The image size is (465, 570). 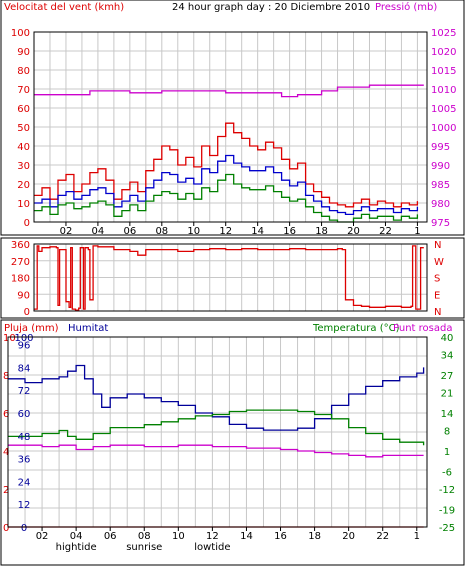 I want to click on rain-tick-label: 2, so click(x=6, y=490).